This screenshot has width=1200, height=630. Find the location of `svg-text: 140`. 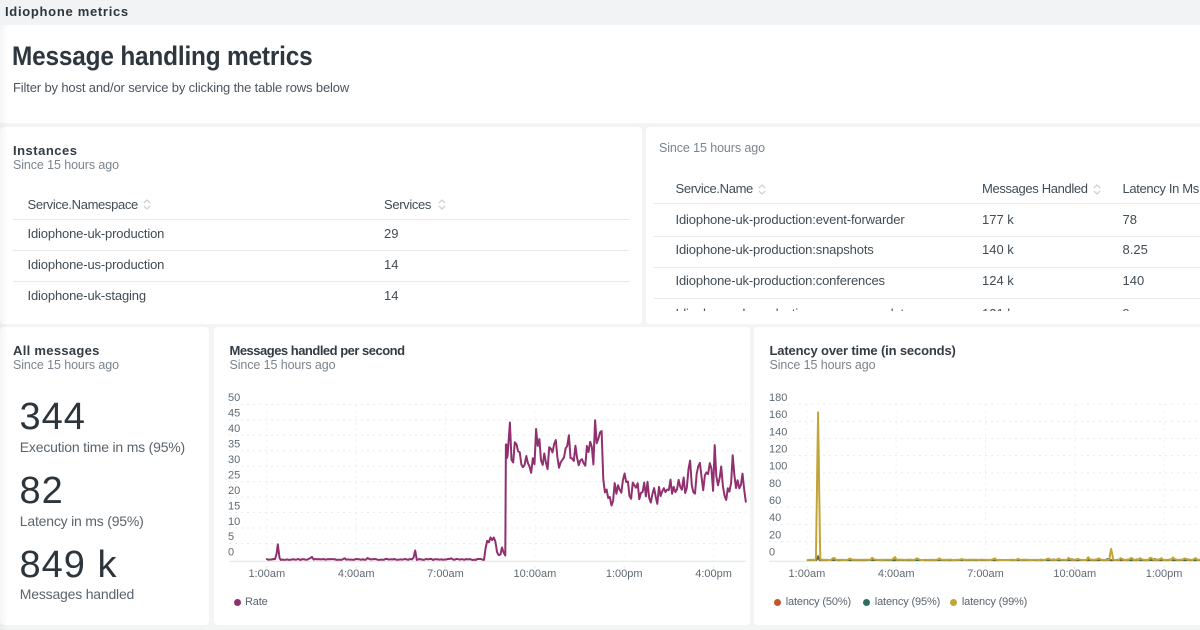

svg-text: 140 is located at coordinates (778, 432).